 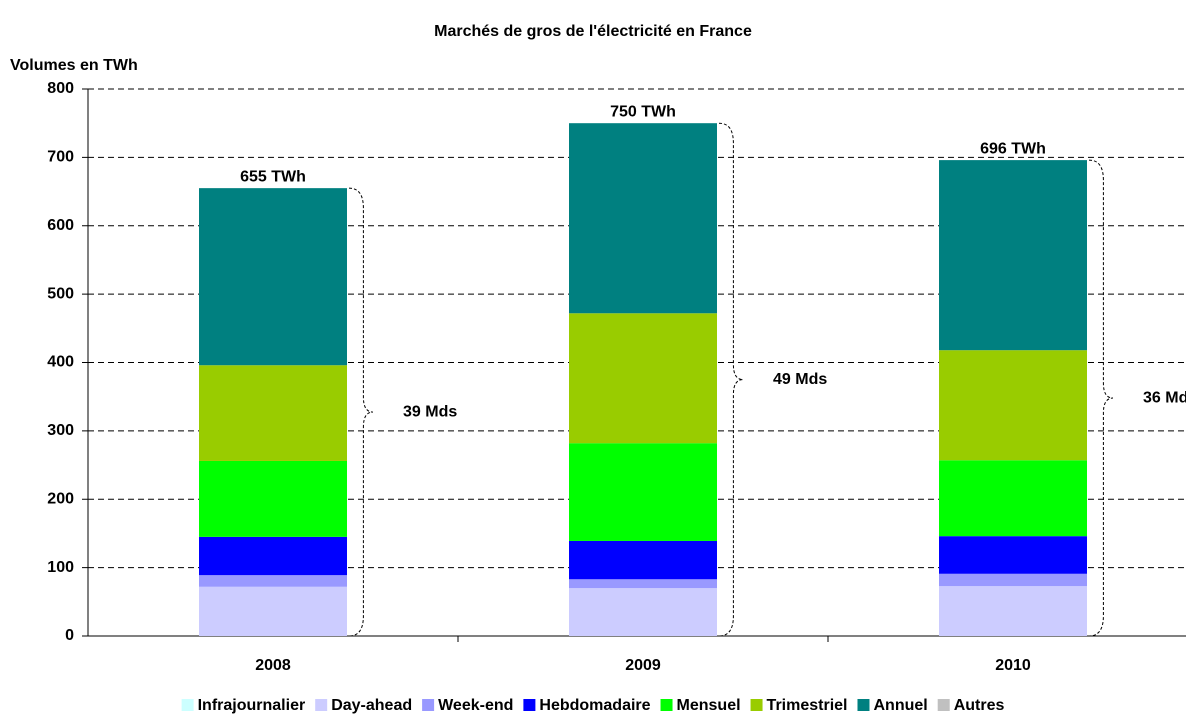 I want to click on y-tick-label: 600, so click(x=60, y=225).